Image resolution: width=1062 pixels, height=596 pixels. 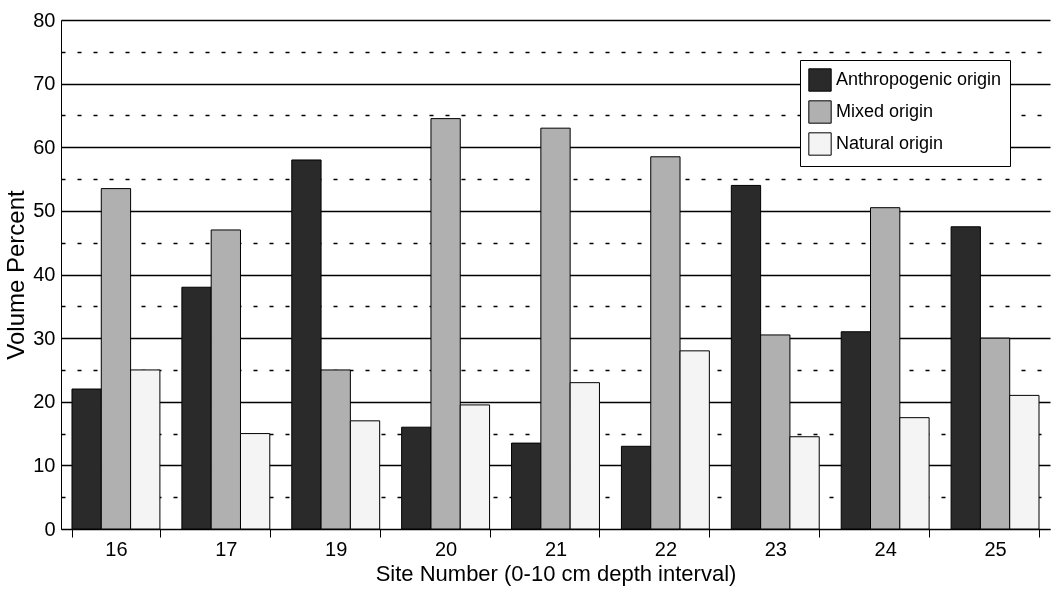 I want to click on y-tick-label: 80, so click(x=44, y=19).